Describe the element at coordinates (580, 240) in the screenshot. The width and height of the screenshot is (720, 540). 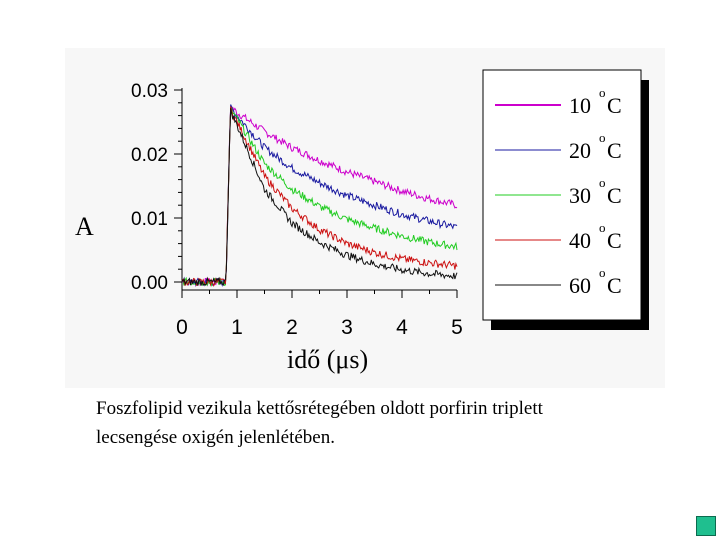
I see `legend-label: 40` at that location.